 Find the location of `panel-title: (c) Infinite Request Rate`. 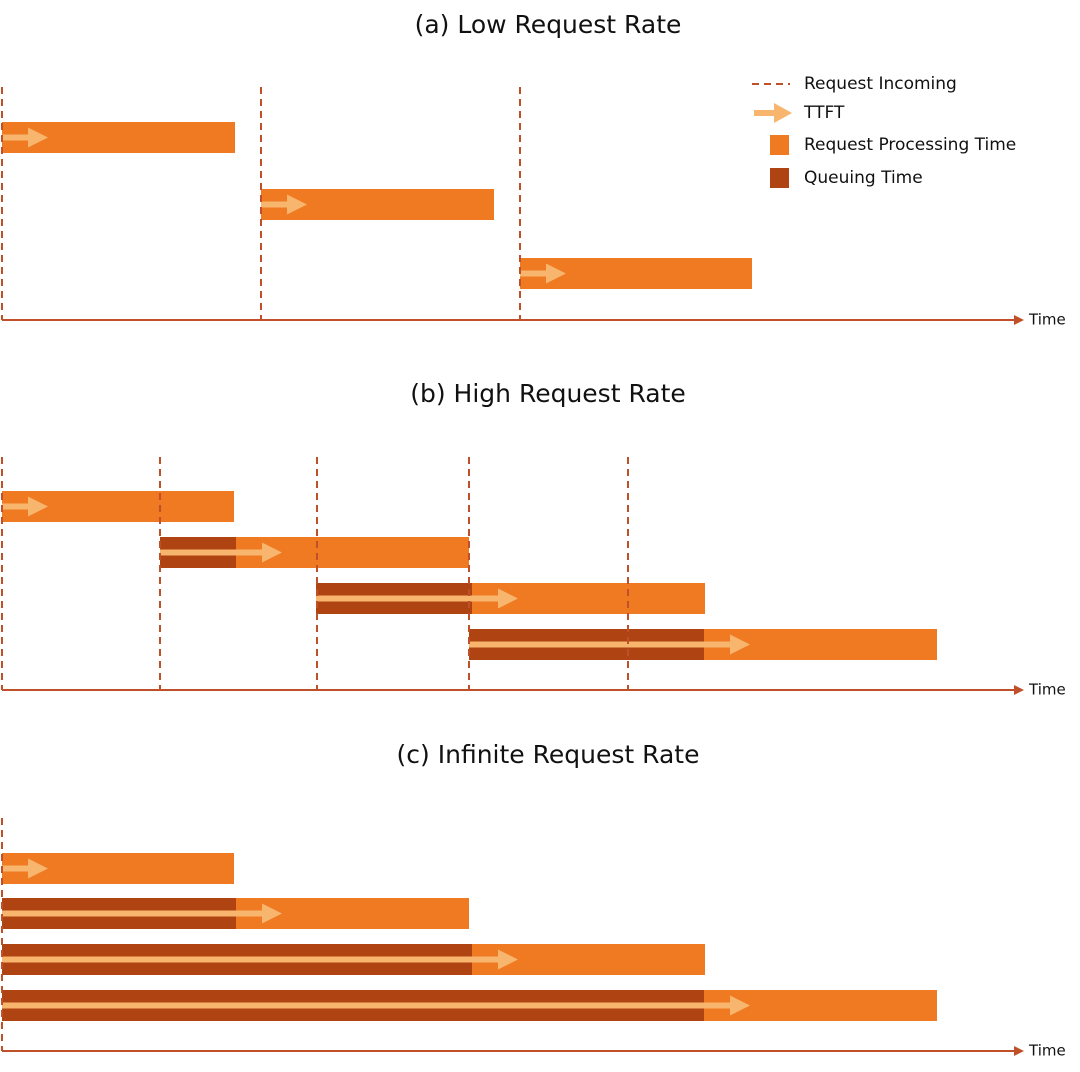

panel-title: (c) Infinite Request Rate is located at coordinates (548, 754).